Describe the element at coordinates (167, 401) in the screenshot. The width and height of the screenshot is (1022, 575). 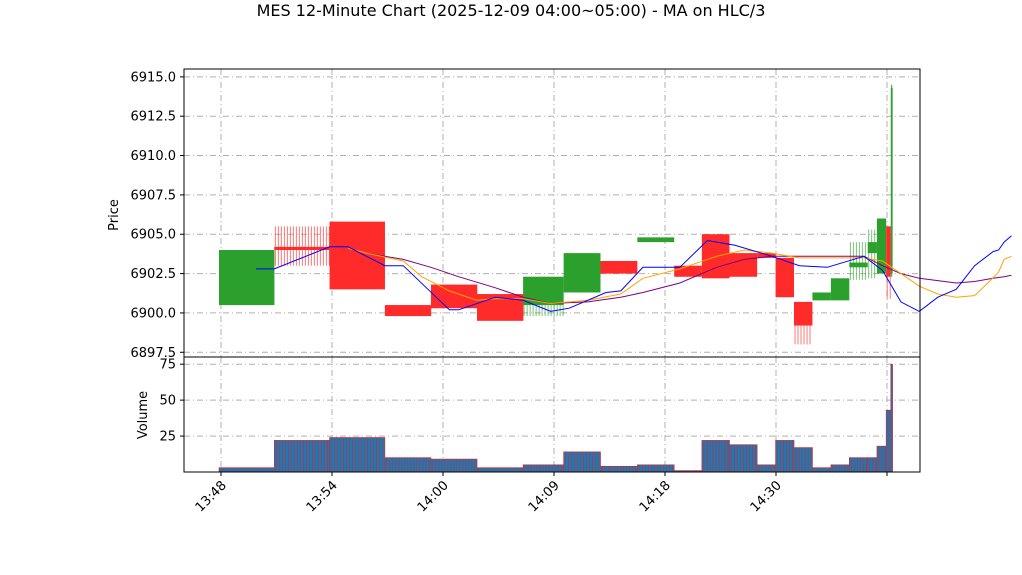
I see `volume-tick-label: 50` at that location.